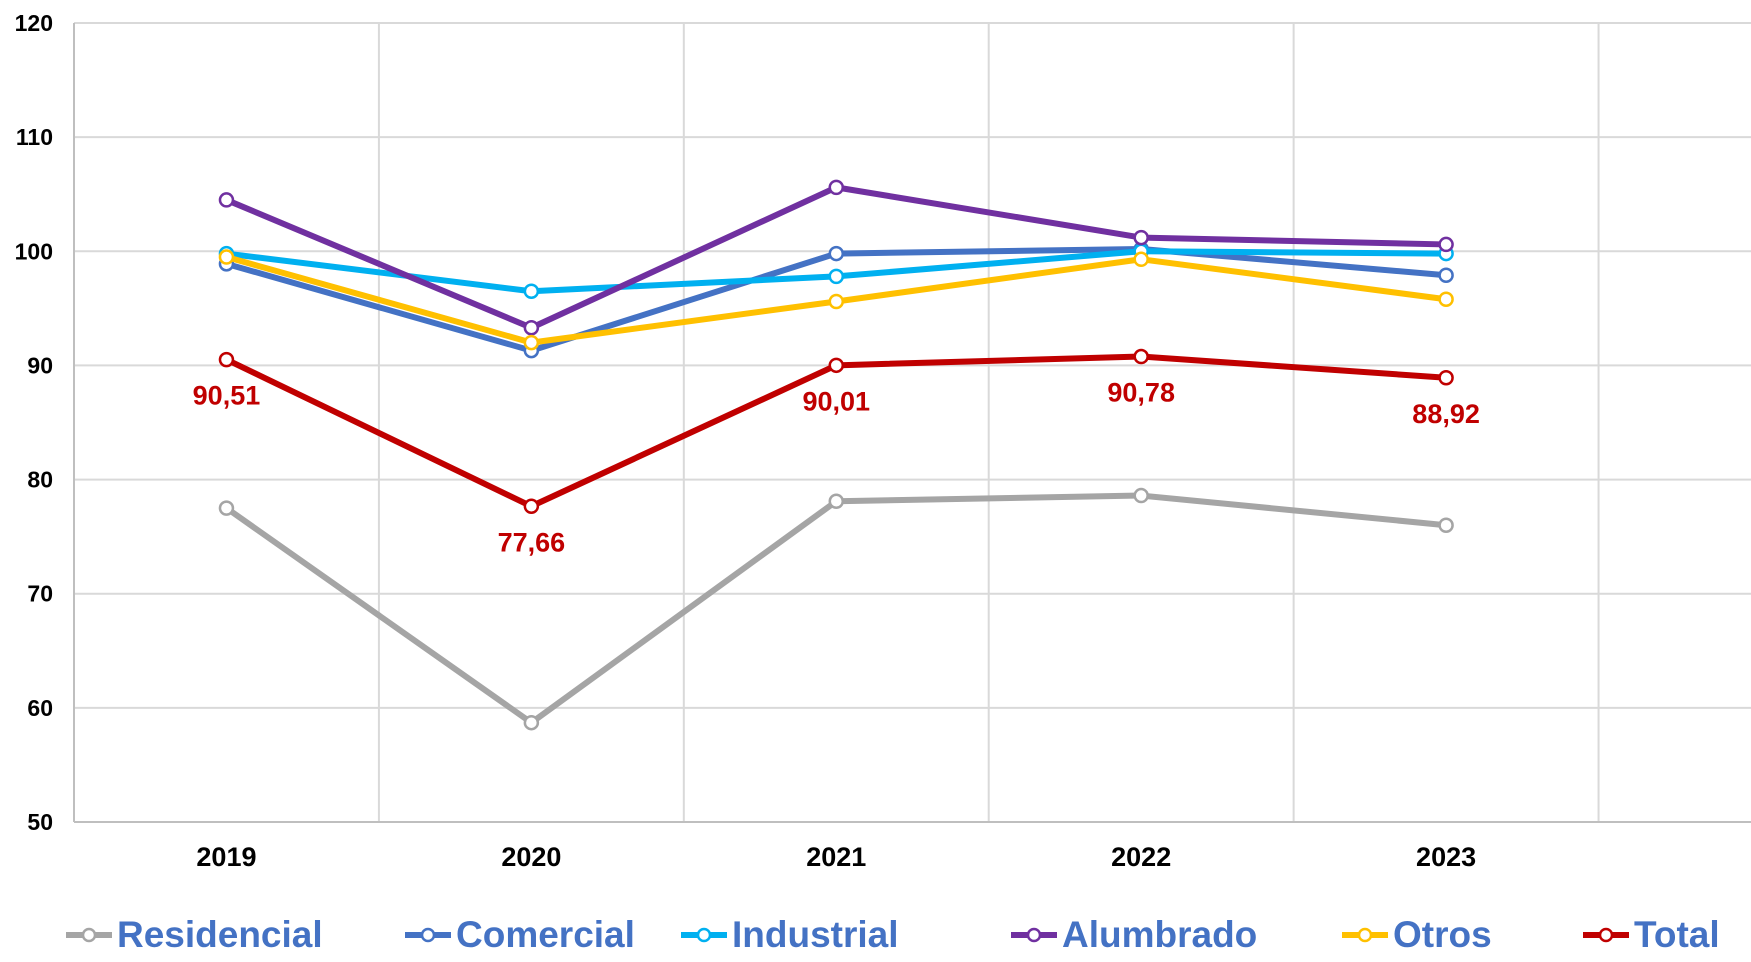 Image resolution: width=1751 pixels, height=962 pixels. I want to click on y-tick-label: 110, so click(34, 137).